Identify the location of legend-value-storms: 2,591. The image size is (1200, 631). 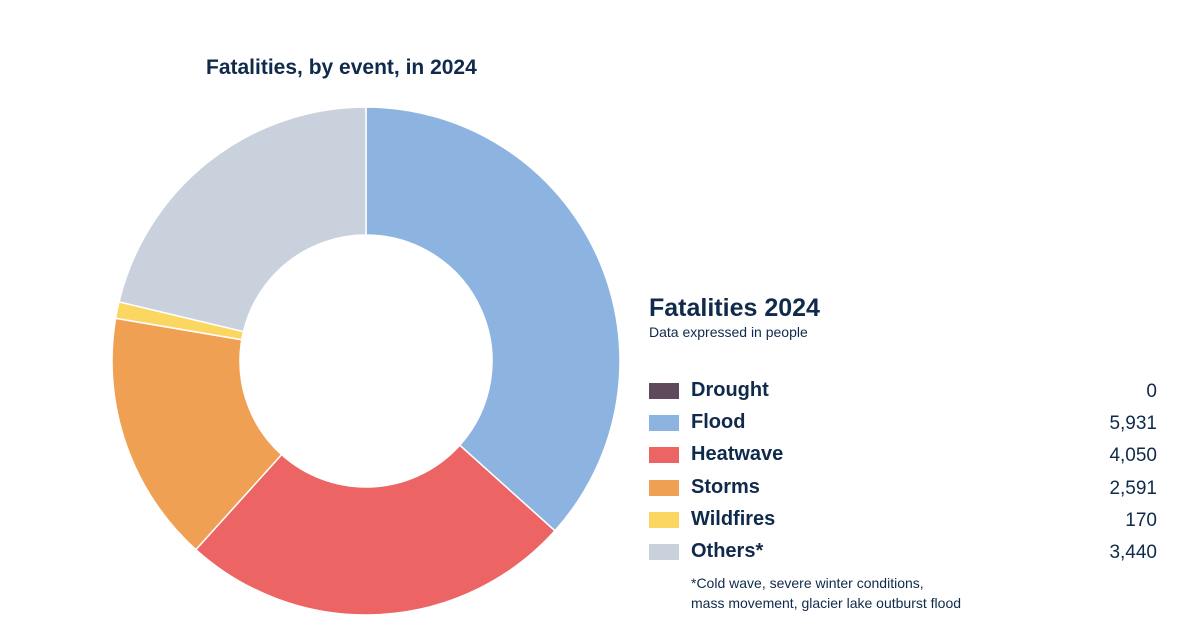
(1133, 488).